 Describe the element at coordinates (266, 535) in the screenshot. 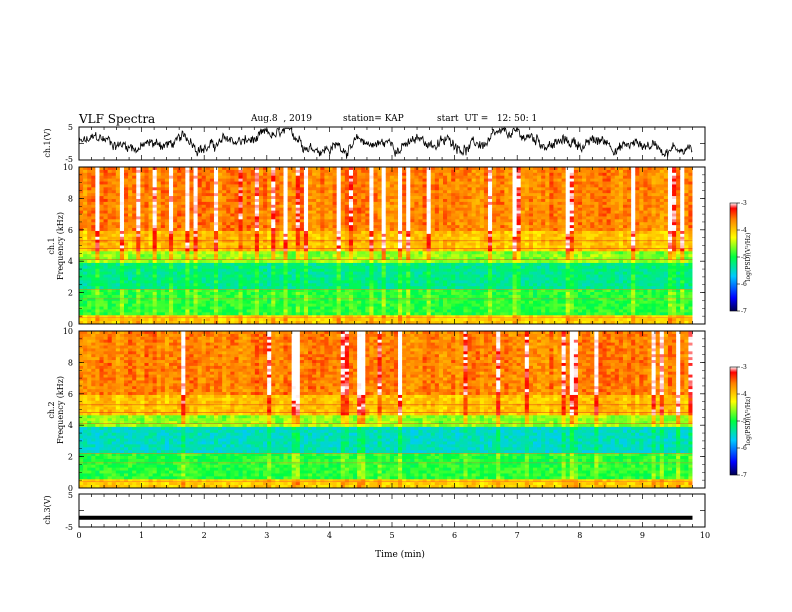

I see `xtick-label: 3` at that location.